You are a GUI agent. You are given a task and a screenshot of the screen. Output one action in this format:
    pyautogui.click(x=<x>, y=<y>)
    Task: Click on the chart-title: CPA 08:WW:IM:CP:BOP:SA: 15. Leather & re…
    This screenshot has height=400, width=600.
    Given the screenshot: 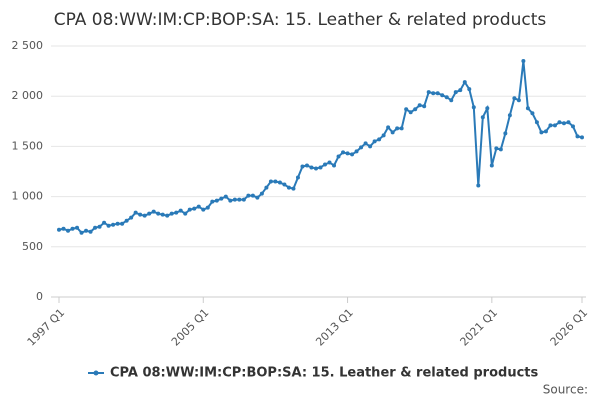 What is the action you would take?
    pyautogui.click(x=300, y=20)
    